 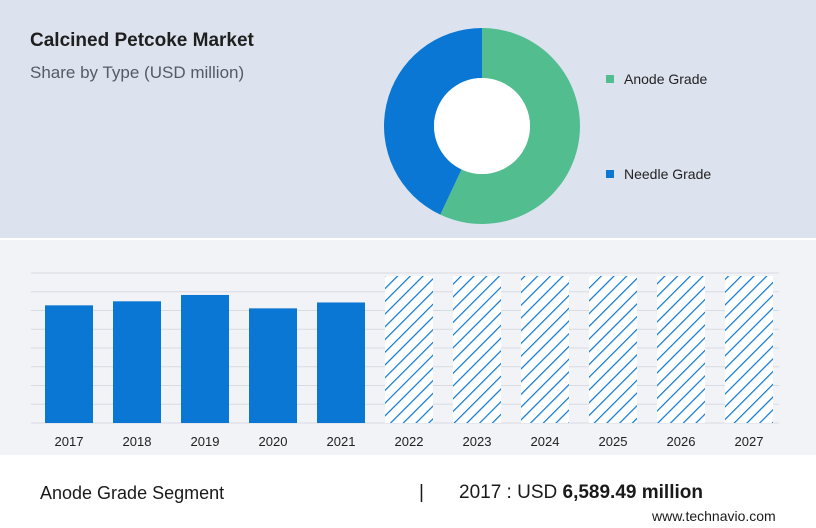 I want to click on x-tick-label: 2026, so click(x=681, y=441).